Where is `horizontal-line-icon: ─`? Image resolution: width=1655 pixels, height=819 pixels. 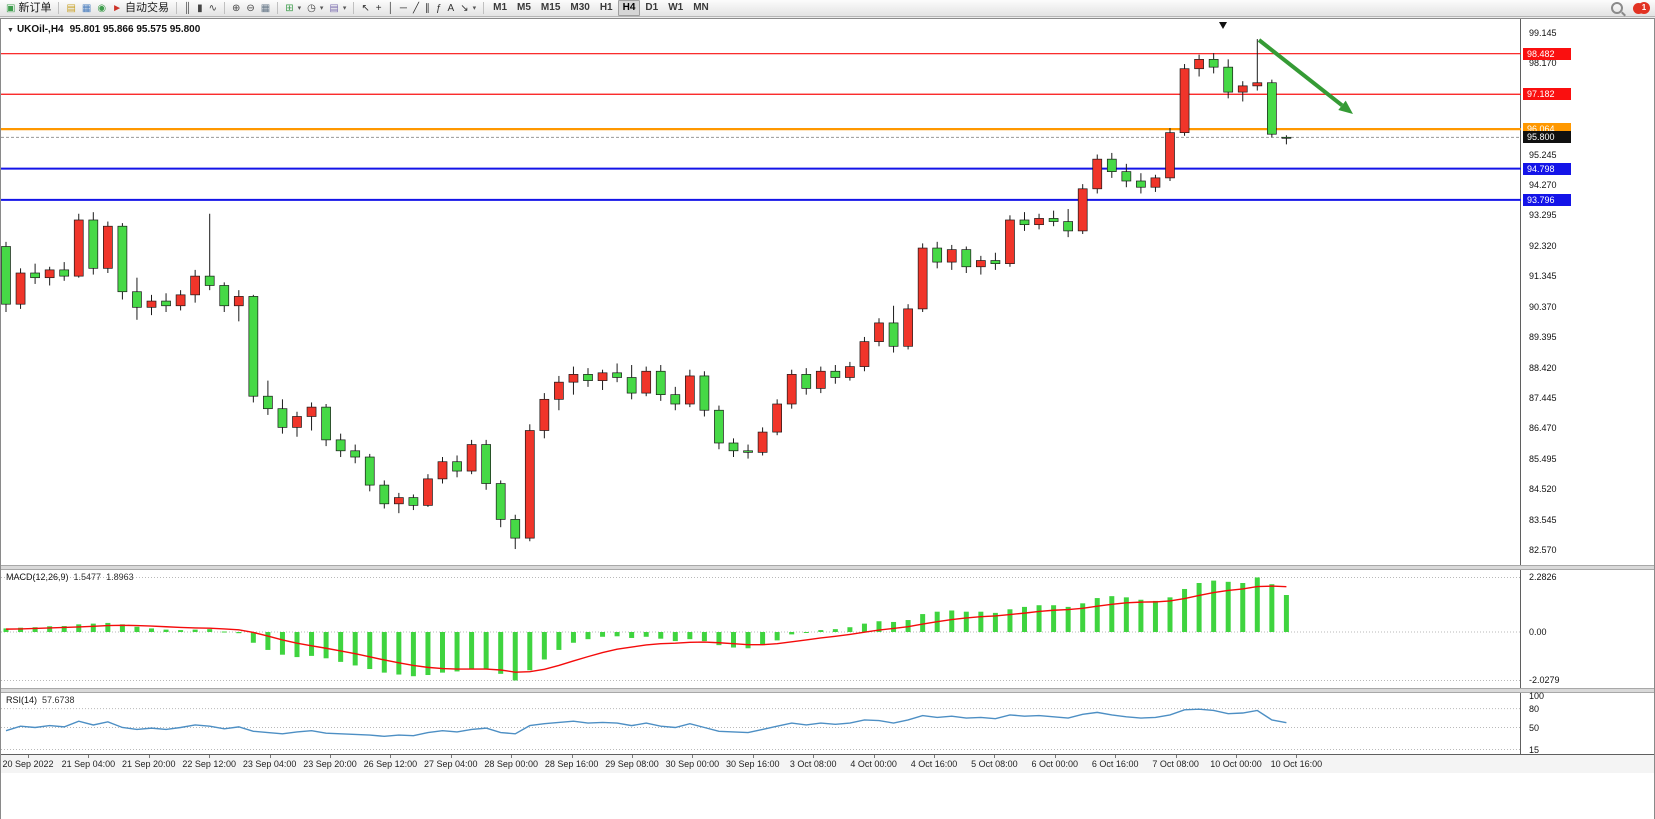 horizontal-line-icon: ─ is located at coordinates (403, 8).